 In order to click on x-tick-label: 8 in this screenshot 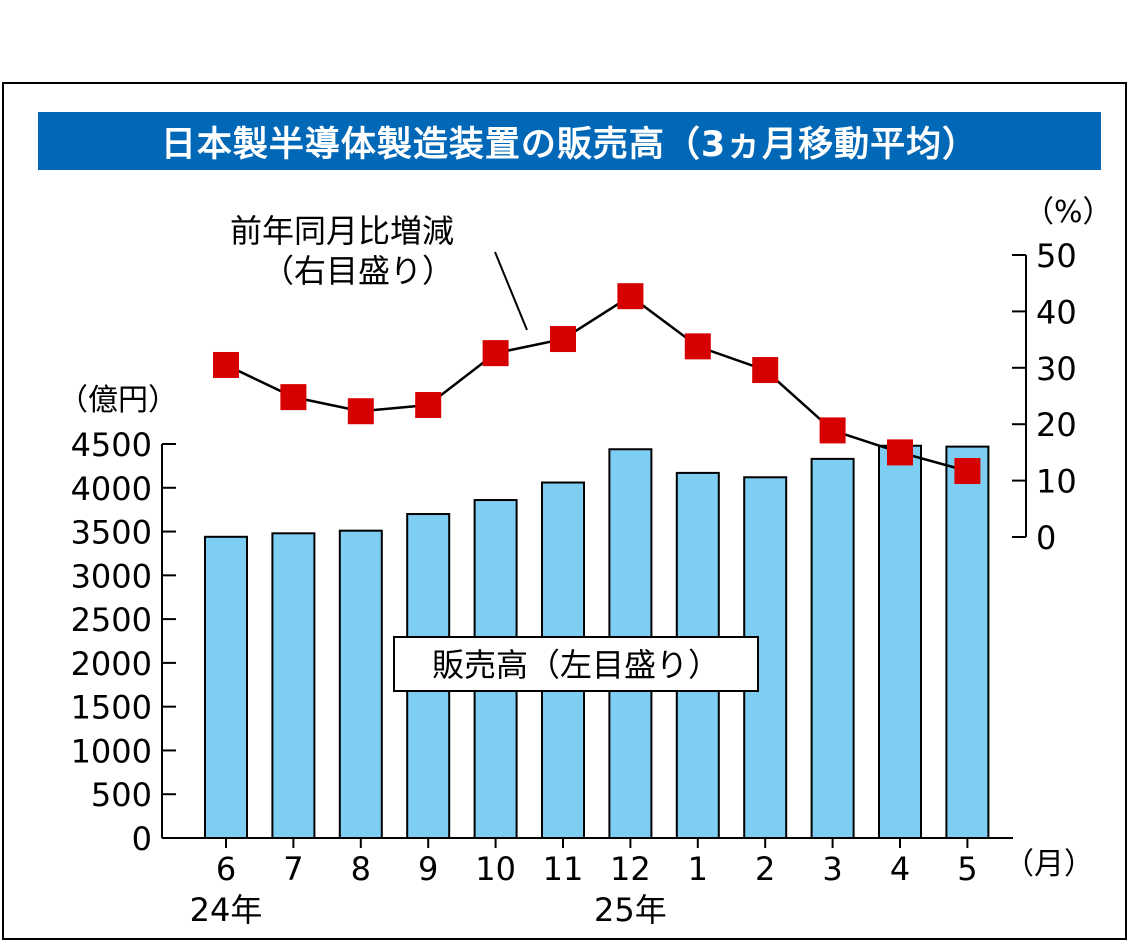, I will do `click(361, 869)`.